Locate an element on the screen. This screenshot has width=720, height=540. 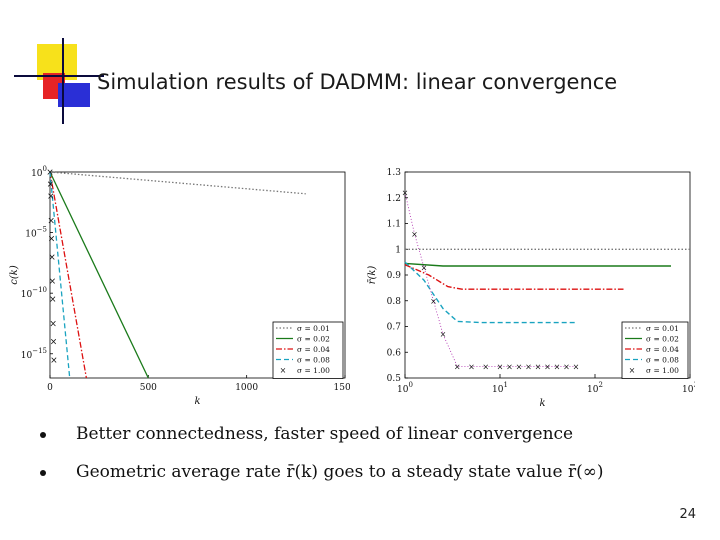
y-tick-label: 1.2 is located at coordinates (394, 199).